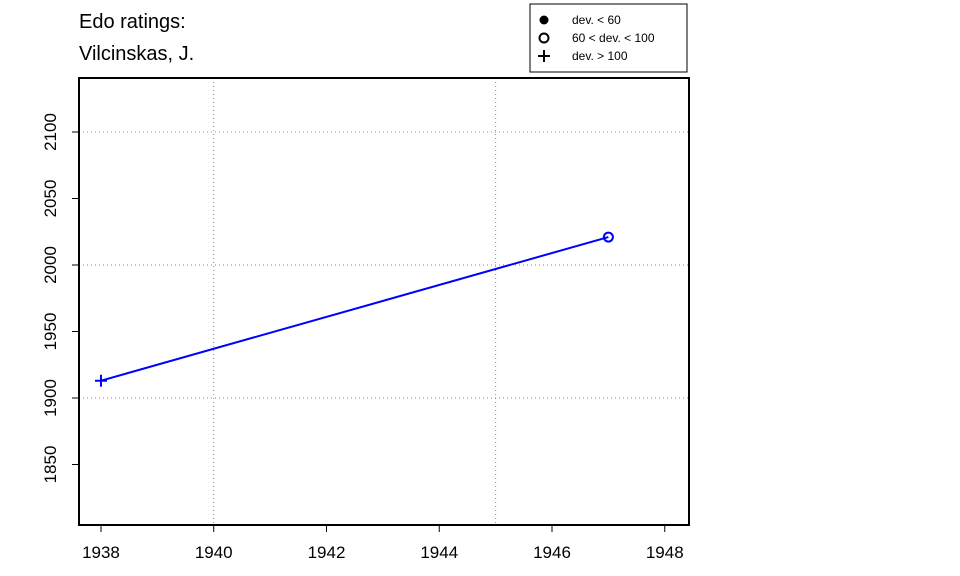 The image size is (960, 576). What do you see at coordinates (50, 199) in the screenshot?
I see `y-tick-label: 2050` at bounding box center [50, 199].